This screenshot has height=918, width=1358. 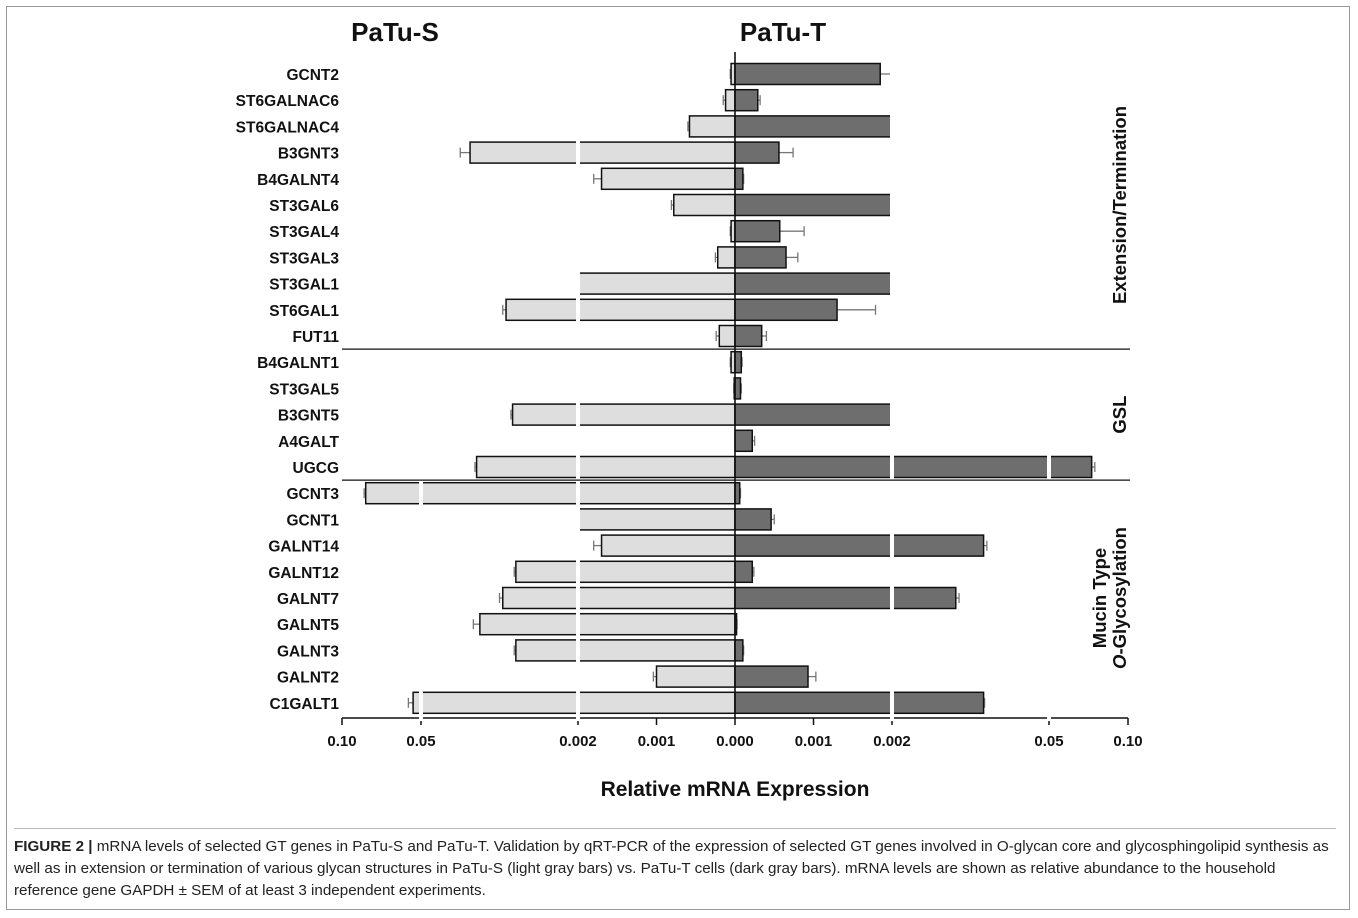 What do you see at coordinates (668, 179) in the screenshot?
I see `bar-patu-s-b4galnt4` at bounding box center [668, 179].